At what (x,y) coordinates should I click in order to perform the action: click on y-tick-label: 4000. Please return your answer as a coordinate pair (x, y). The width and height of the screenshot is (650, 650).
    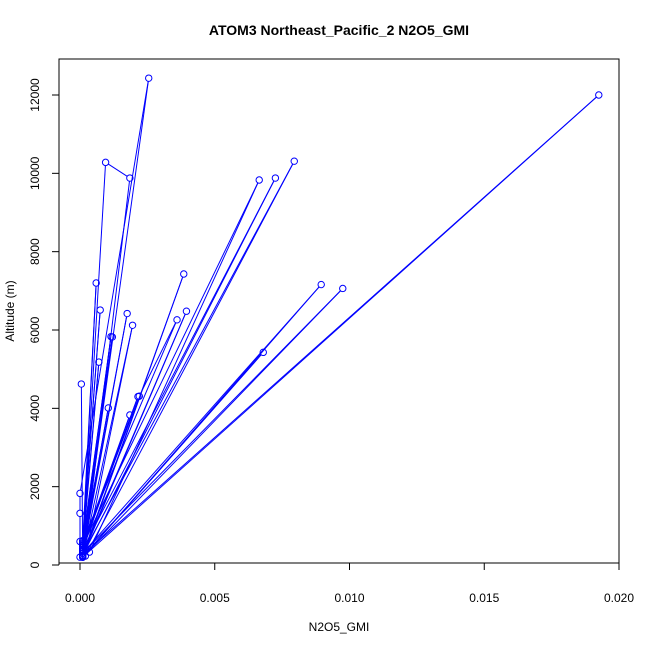
    Looking at the image, I should click on (35, 408).